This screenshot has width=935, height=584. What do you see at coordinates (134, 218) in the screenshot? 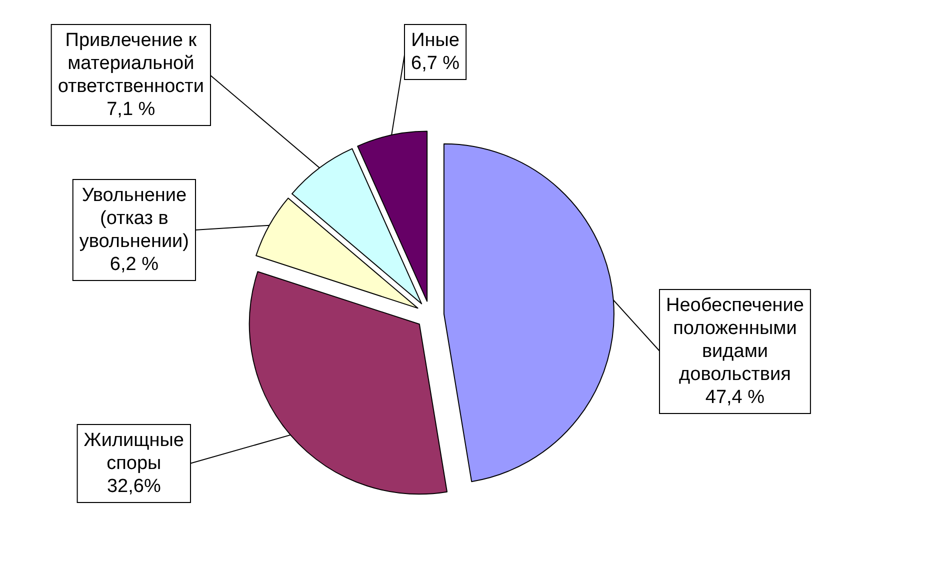
I see `slice-label: Увольнение (отказ в увольнении)` at bounding box center [134, 218].